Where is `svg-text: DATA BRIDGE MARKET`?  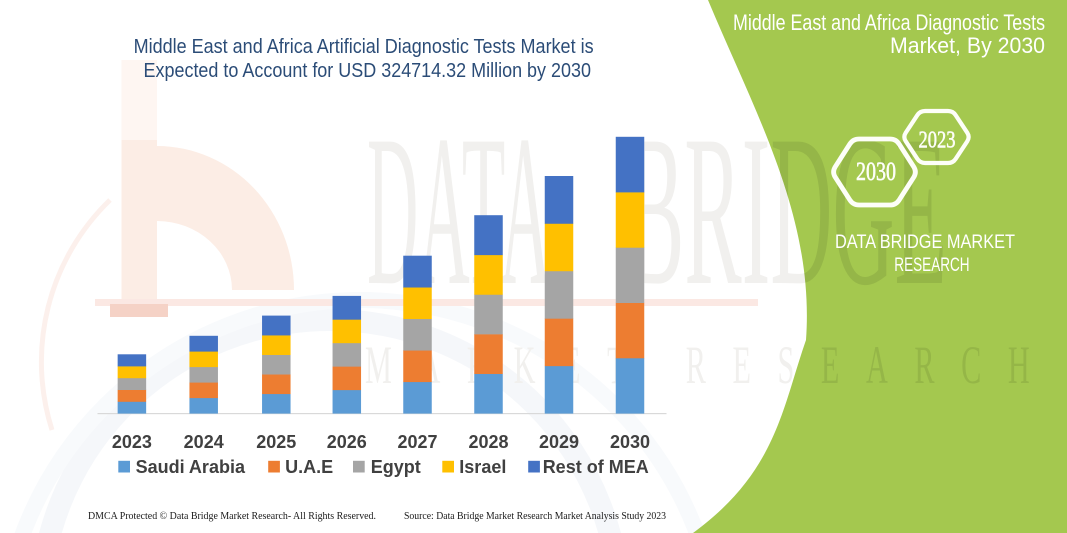
svg-text: DATA BRIDGE MARKET is located at coordinates (925, 242).